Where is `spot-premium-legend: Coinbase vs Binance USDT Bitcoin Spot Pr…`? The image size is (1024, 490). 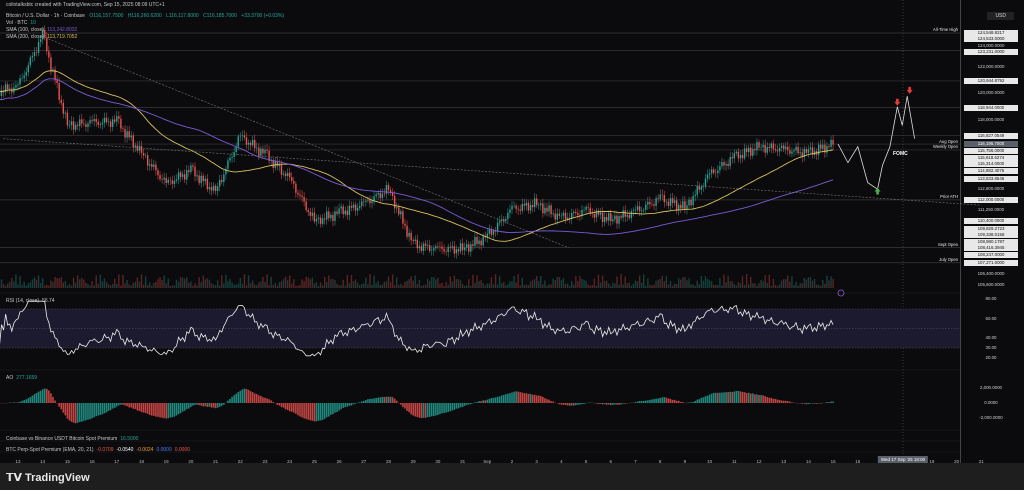
spot-premium-legend: Coinbase vs Binance USDT Bitcoin Spot Pr… is located at coordinates (73, 439).